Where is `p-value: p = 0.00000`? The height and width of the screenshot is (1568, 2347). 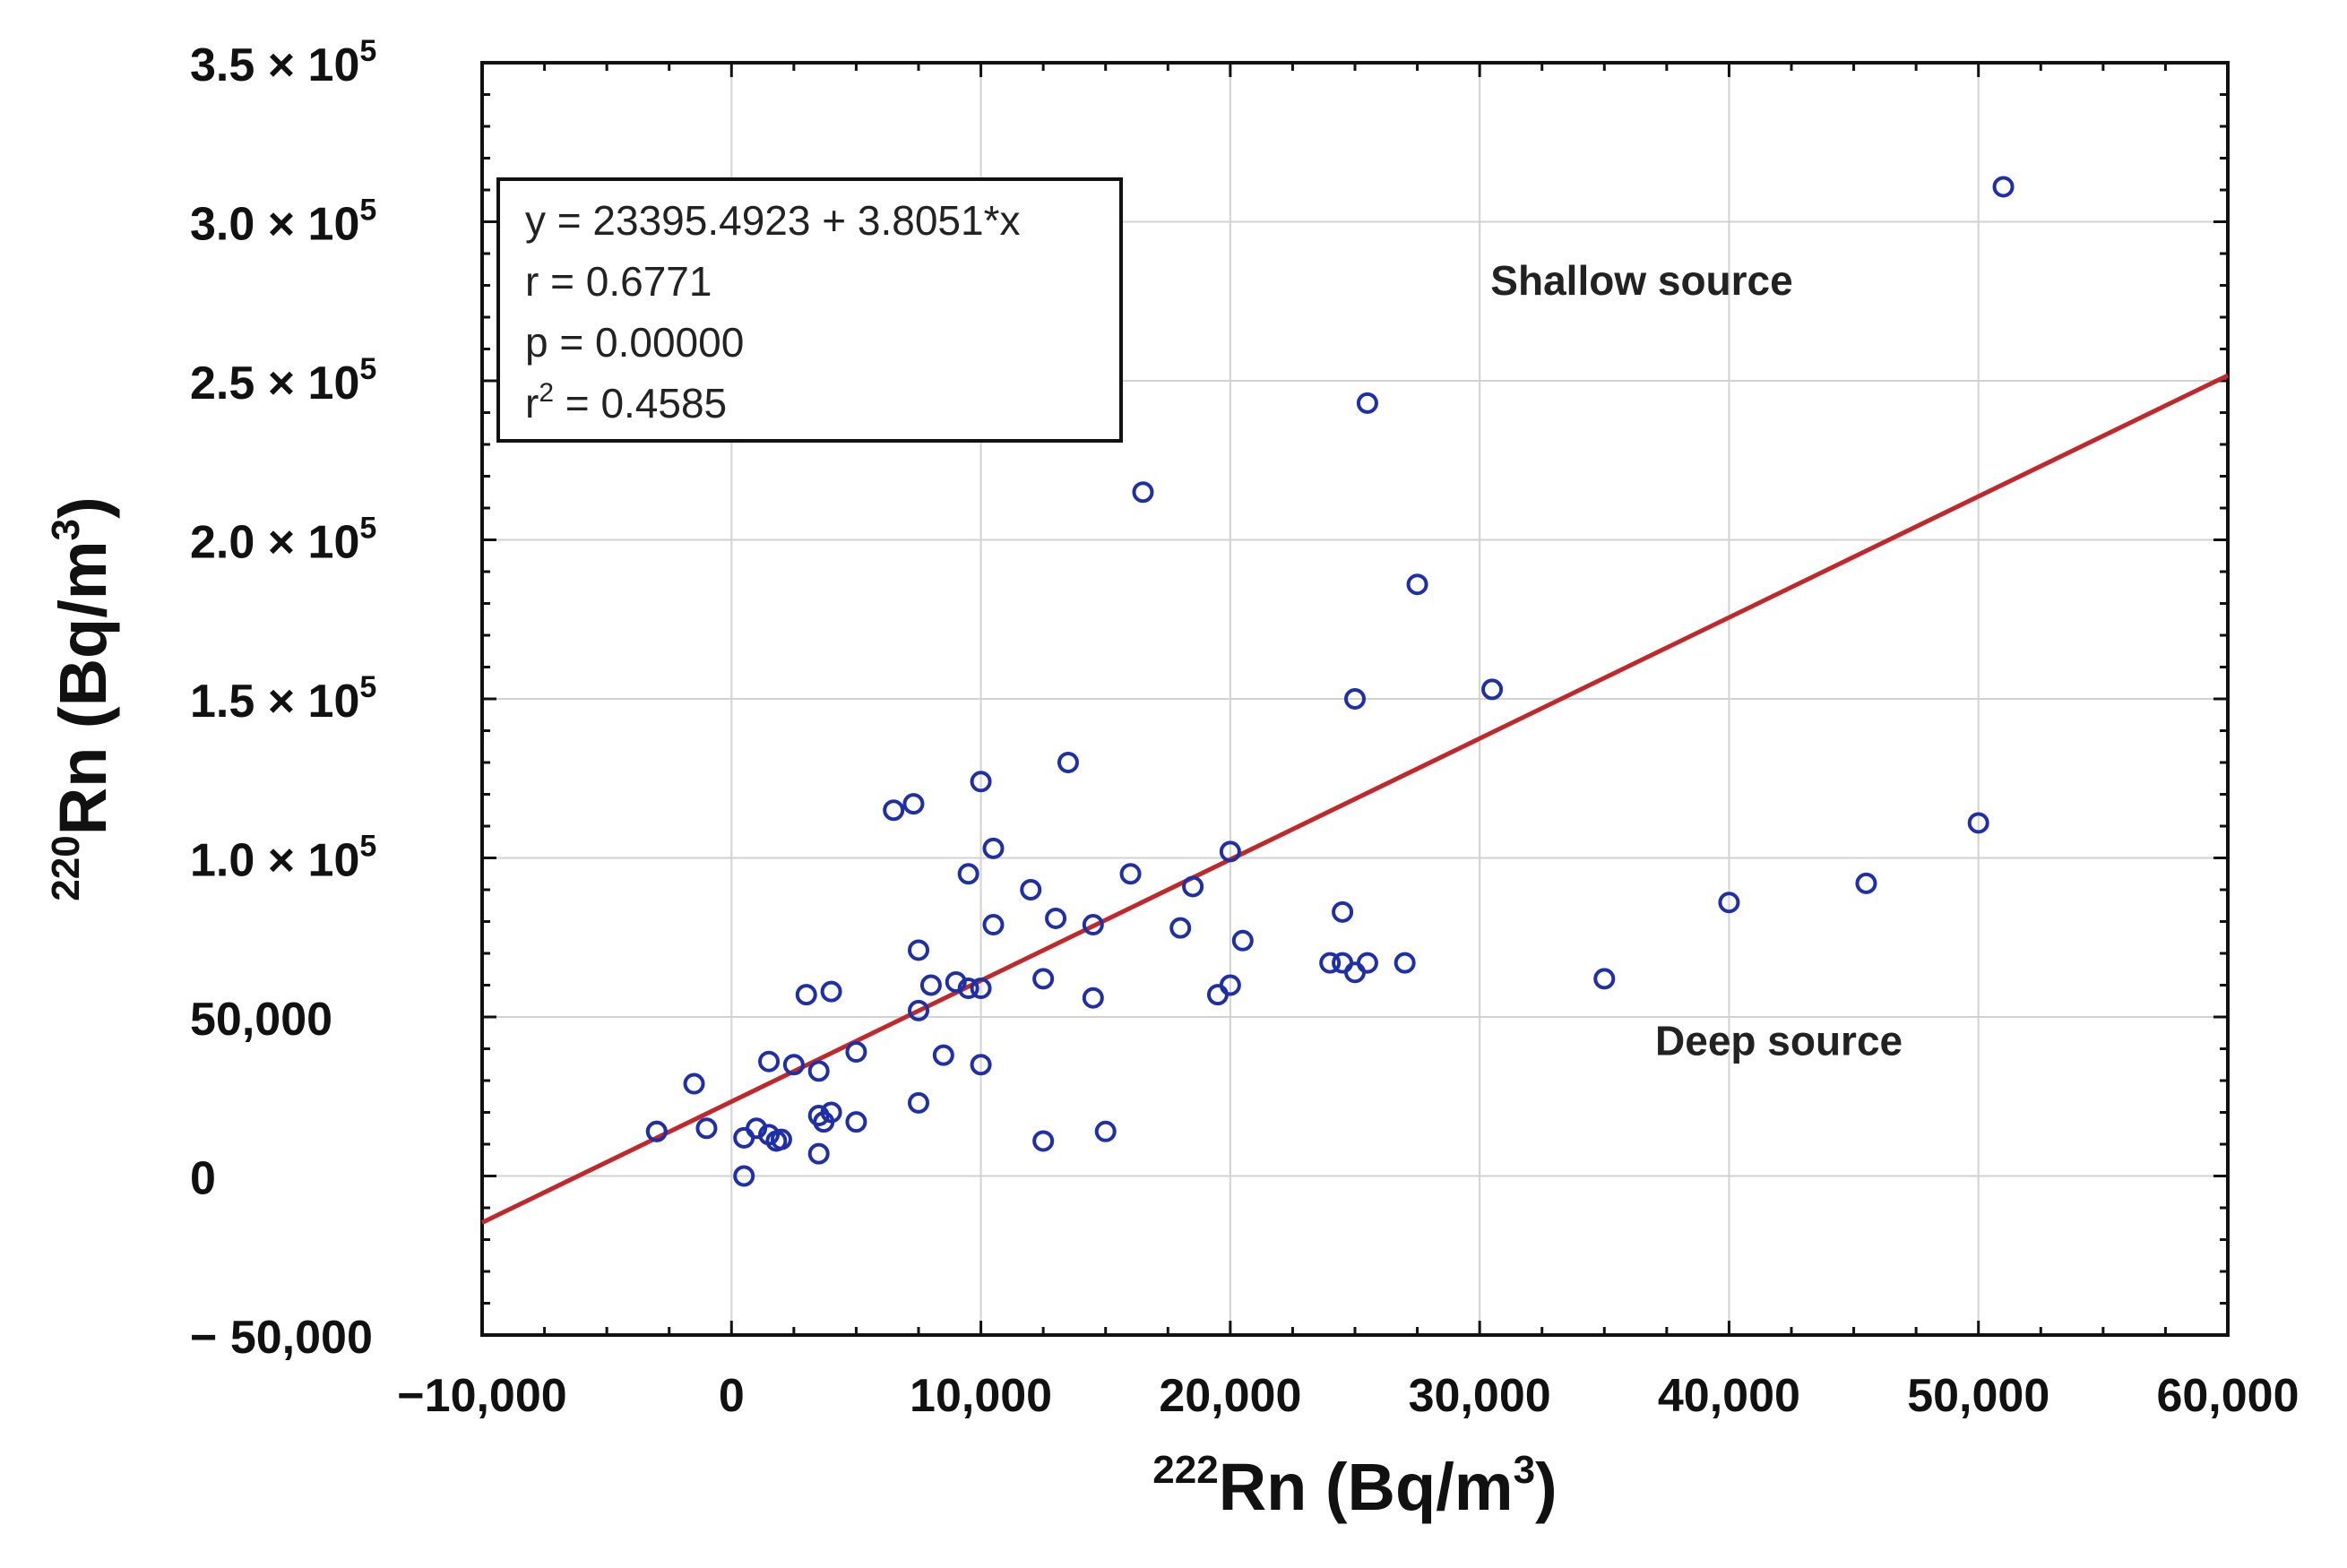
p-value: p = 0.00000 is located at coordinates (634, 342).